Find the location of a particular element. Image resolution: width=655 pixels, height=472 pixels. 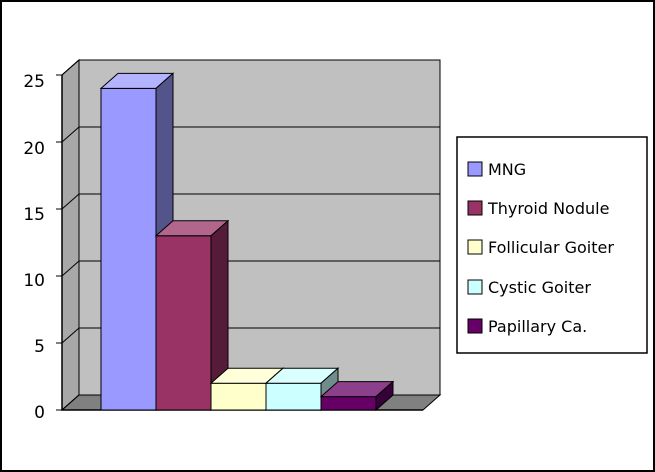

legend-label: Papillary Ca. is located at coordinates (537, 326).